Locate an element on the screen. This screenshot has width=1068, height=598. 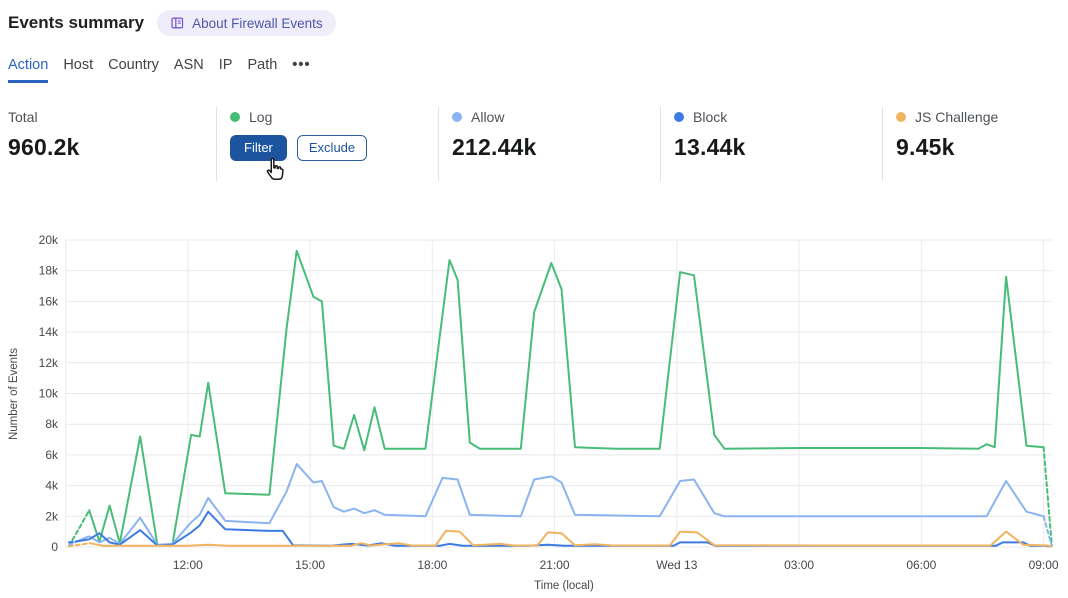
about-badge-label: About Firewall Events is located at coordinates (257, 23).